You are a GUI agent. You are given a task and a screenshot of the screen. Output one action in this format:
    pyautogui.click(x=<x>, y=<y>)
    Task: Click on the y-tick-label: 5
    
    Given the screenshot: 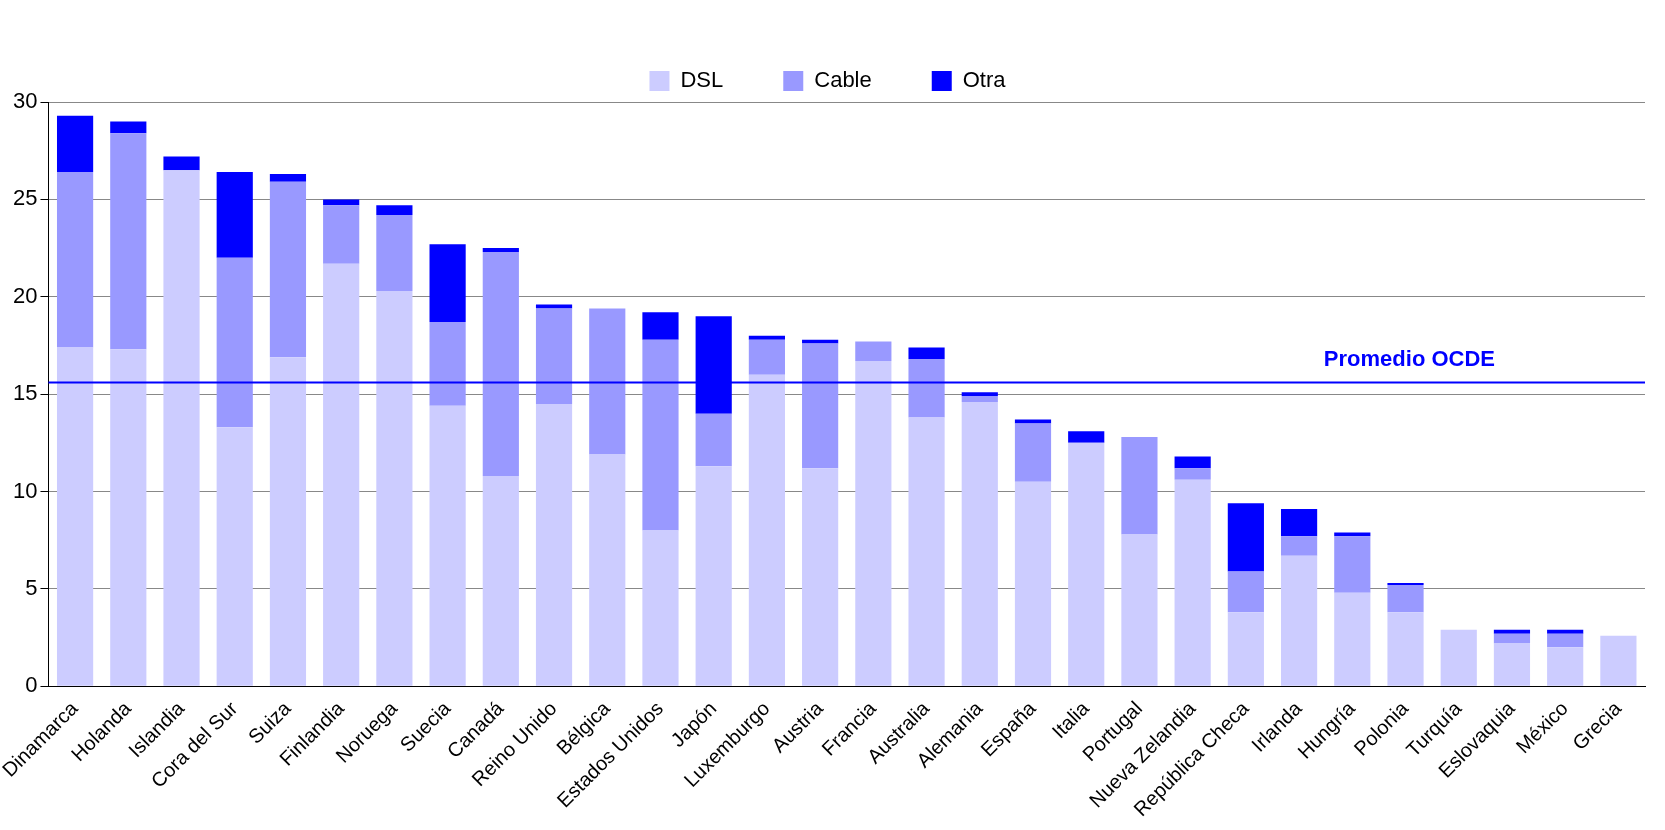 What is the action you would take?
    pyautogui.click(x=31, y=587)
    